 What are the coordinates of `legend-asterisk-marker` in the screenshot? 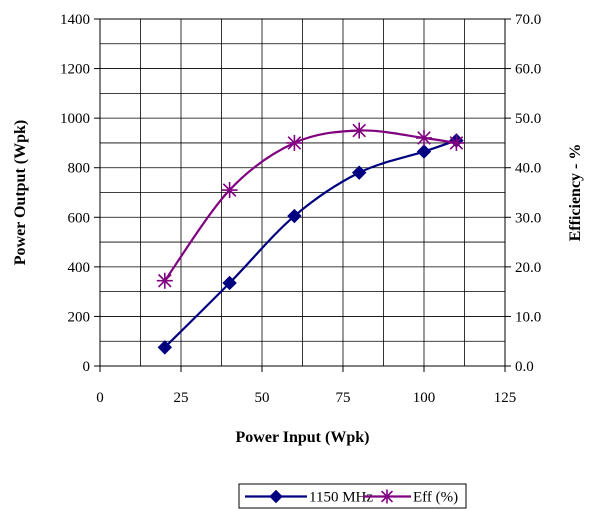 It's located at (387, 496).